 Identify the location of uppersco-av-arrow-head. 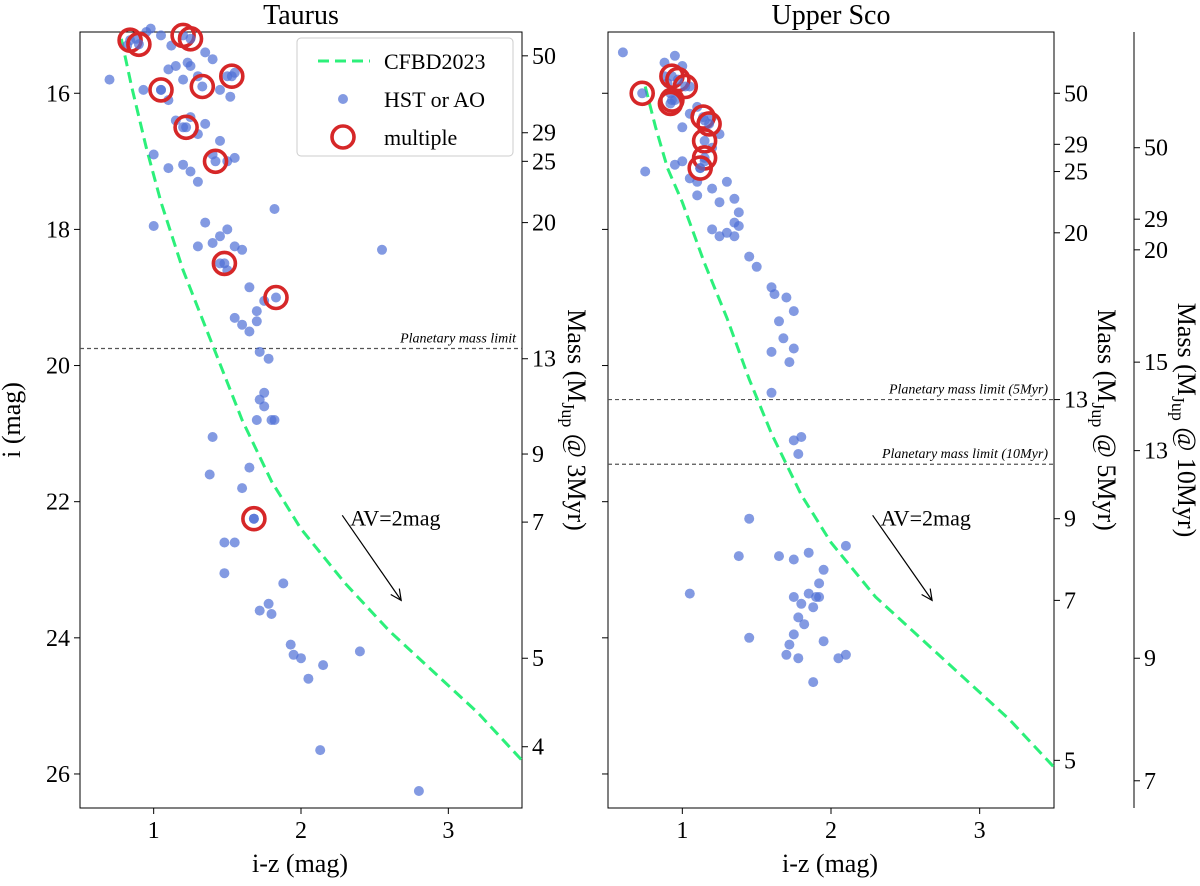
(927, 595).